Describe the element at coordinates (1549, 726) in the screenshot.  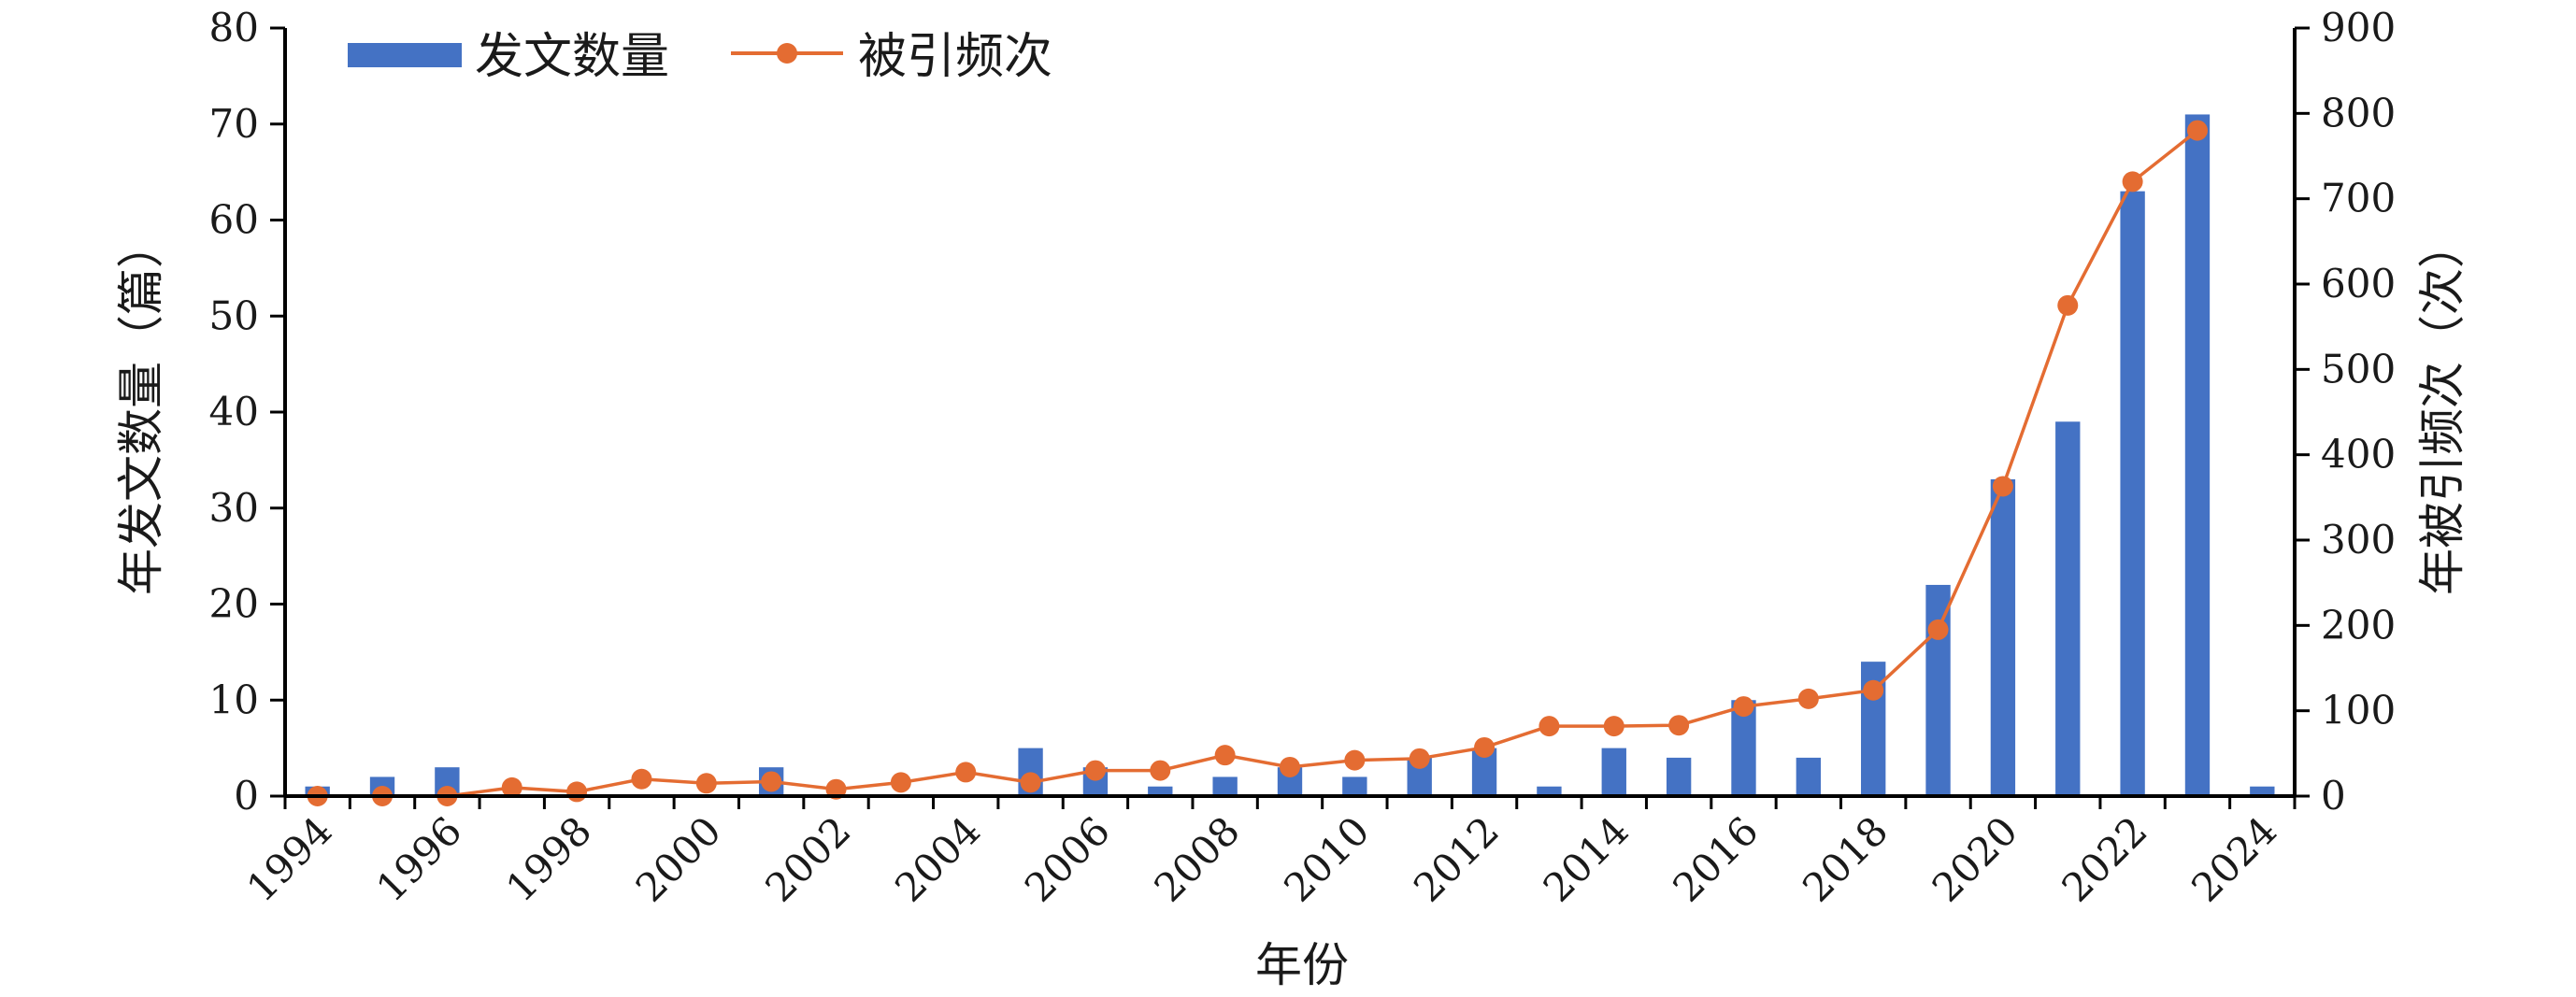
I see `point-2013` at that location.